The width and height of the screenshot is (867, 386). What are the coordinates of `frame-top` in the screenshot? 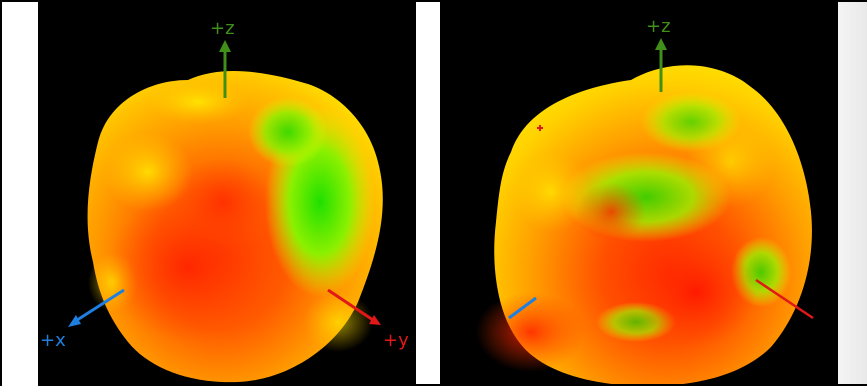 It's located at (433, 1).